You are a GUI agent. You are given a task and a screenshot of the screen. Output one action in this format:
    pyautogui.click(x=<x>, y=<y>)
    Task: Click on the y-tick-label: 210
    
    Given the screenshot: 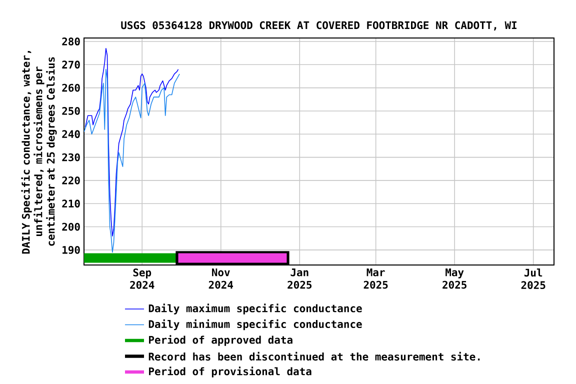 What is the action you would take?
    pyautogui.click(x=71, y=204)
    